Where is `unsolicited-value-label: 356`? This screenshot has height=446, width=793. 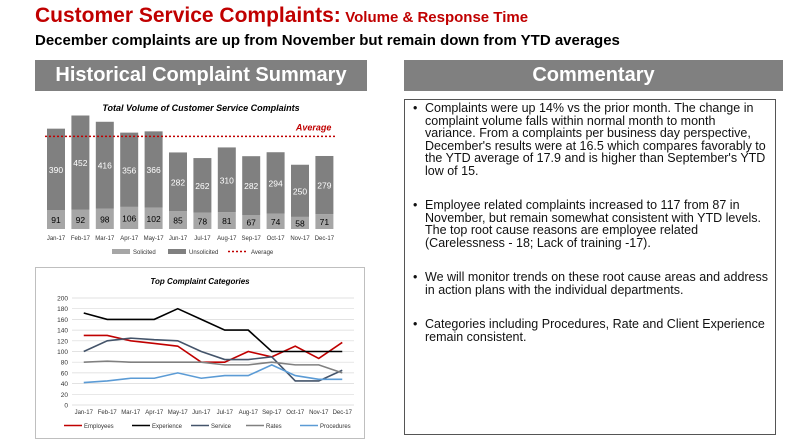
unsolicited-value-label: 356 is located at coordinates (129, 170).